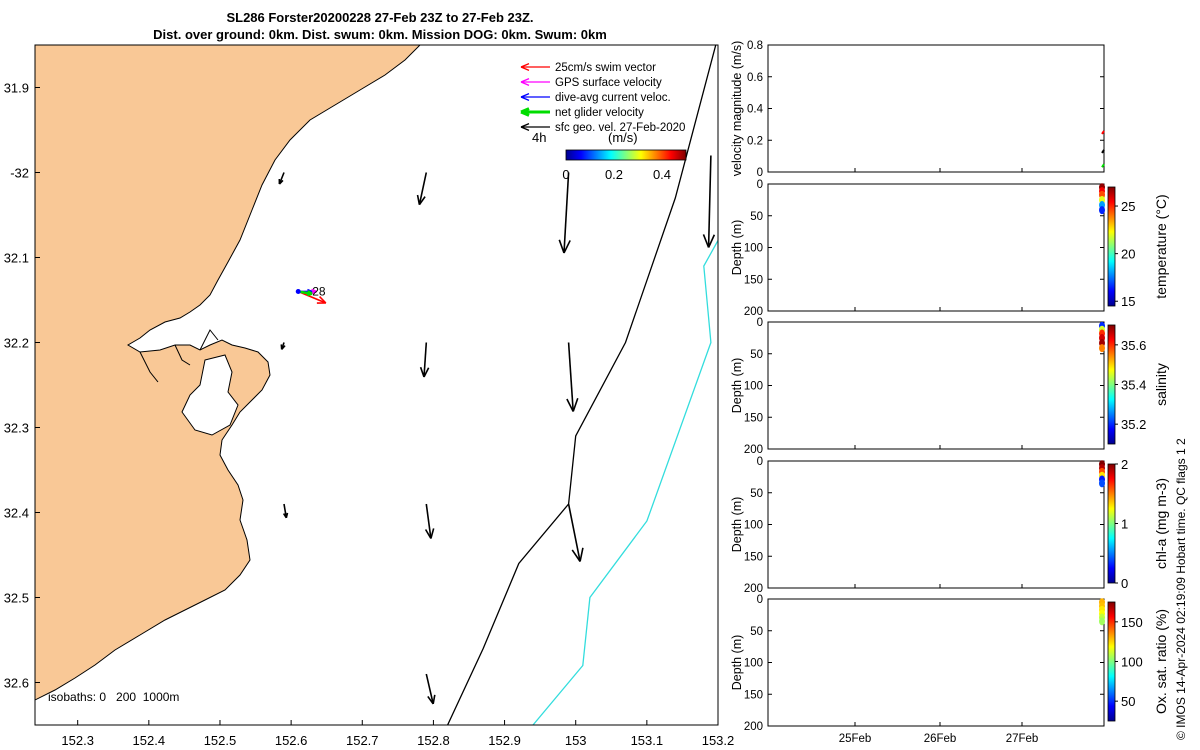 This screenshot has height=750, width=1200. Describe the element at coordinates (626, 155) in the screenshot. I see `legend-colorbar` at that location.